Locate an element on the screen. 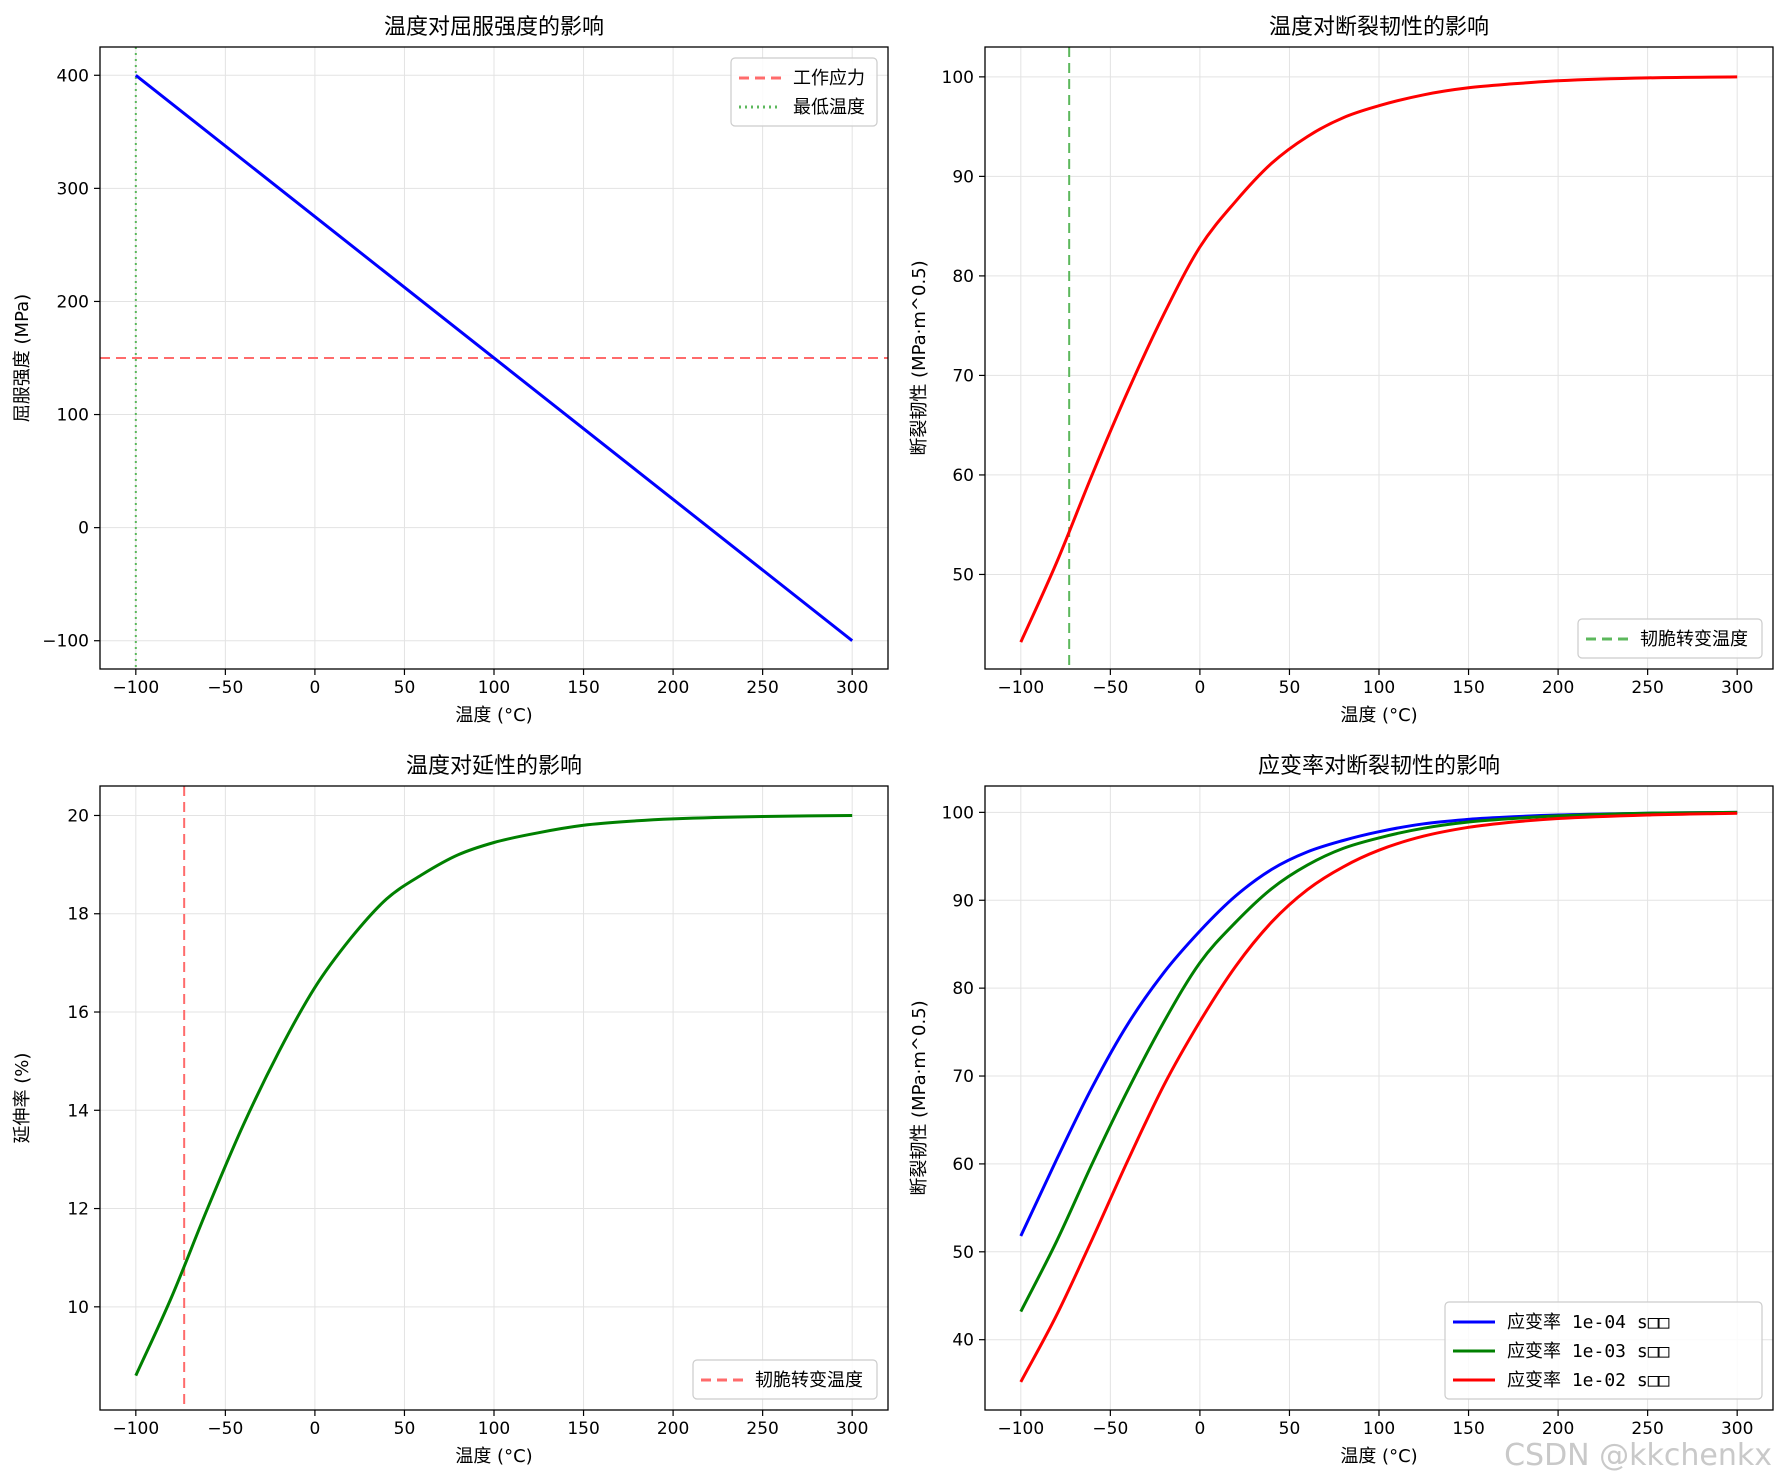 The height and width of the screenshot is (1484, 1784). y-tick-label: 200 is located at coordinates (73, 302).